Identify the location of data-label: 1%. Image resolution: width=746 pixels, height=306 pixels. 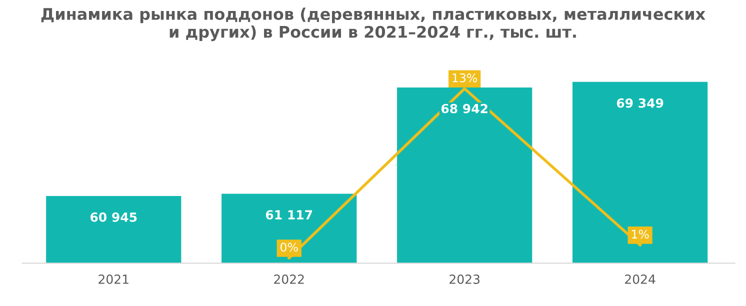
(640, 234).